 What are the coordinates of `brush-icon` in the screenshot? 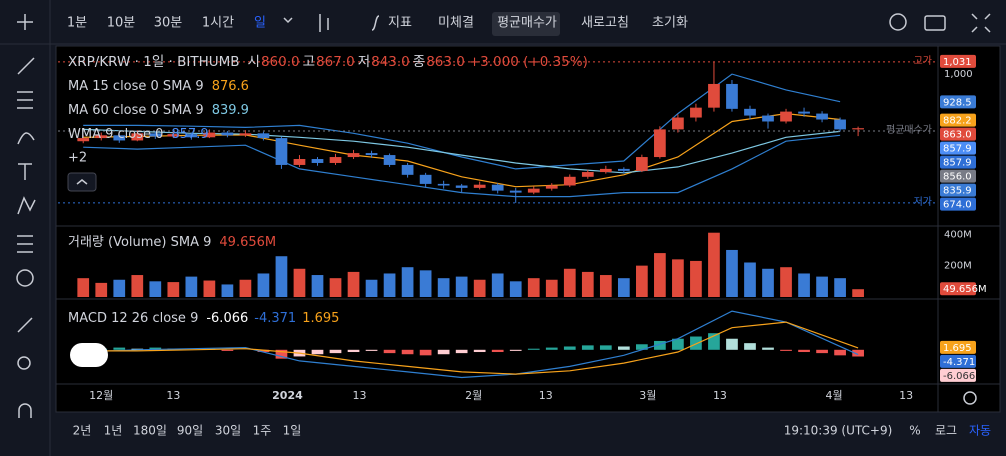 It's located at (26, 138).